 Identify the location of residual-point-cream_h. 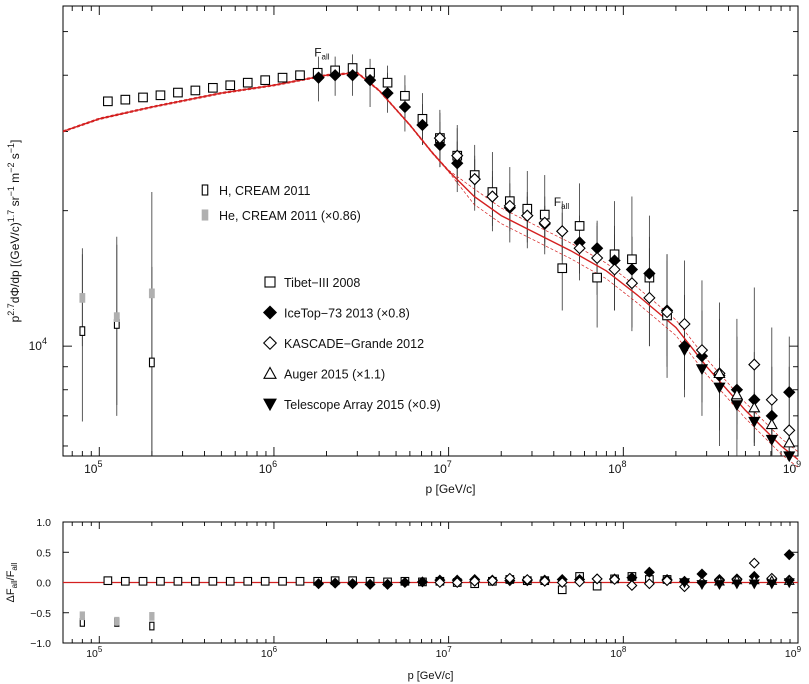
(152, 626).